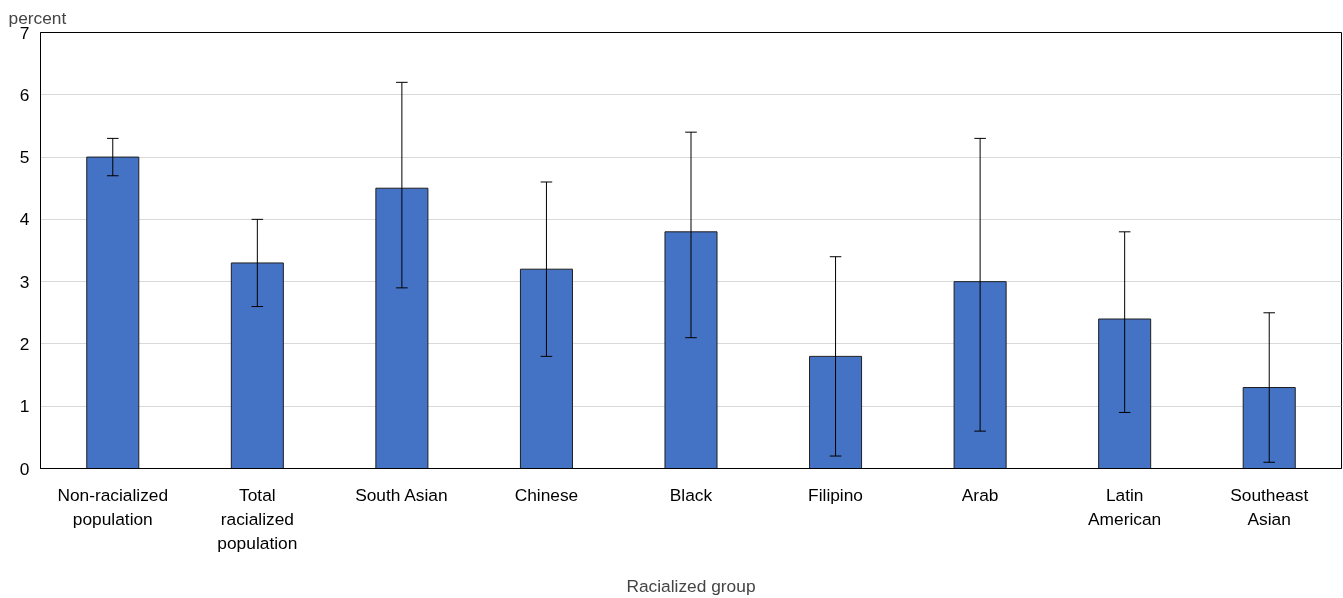  I want to click on y-tick-label: 4, so click(24, 219).